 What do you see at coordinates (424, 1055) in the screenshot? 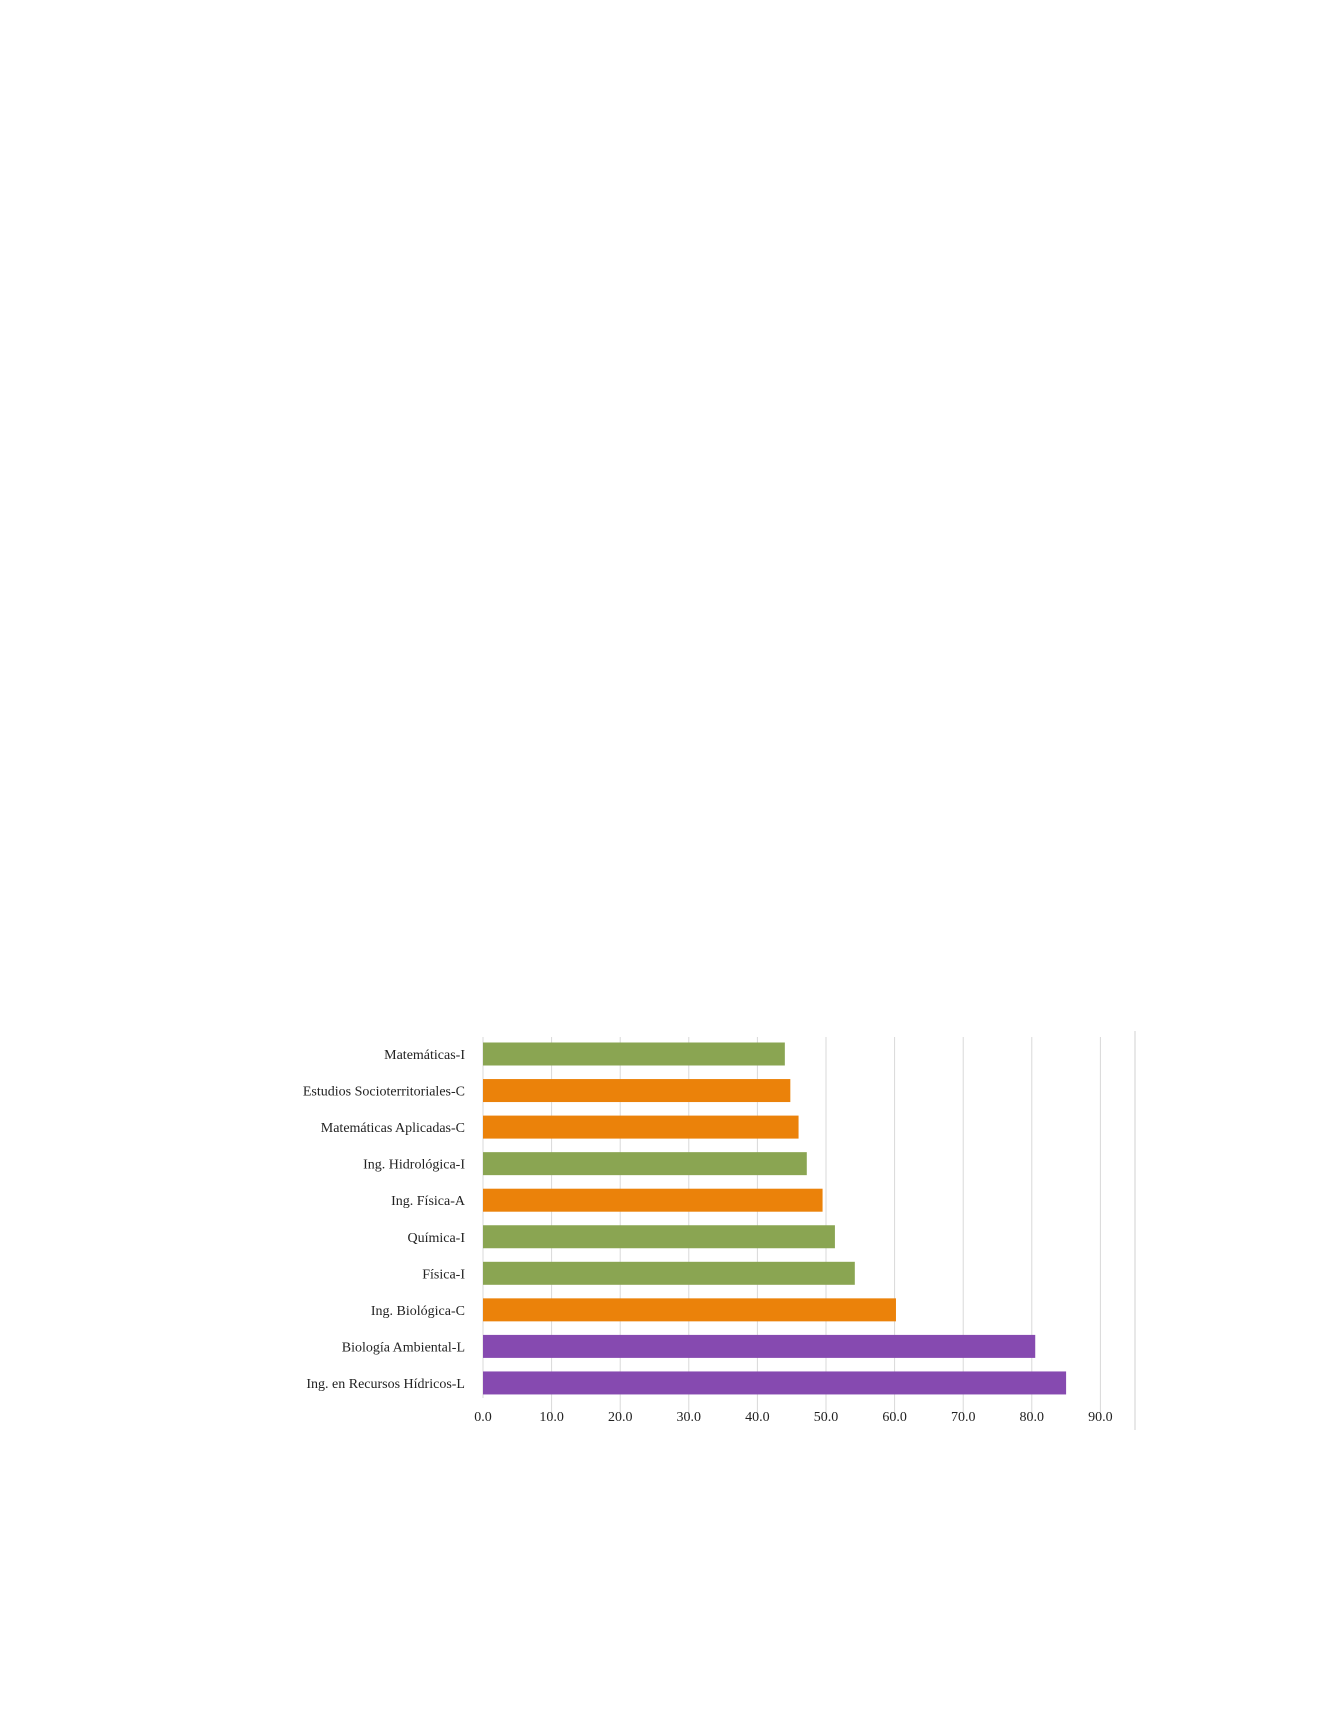
I see `category-label: Matemáticas-I` at bounding box center [424, 1055].